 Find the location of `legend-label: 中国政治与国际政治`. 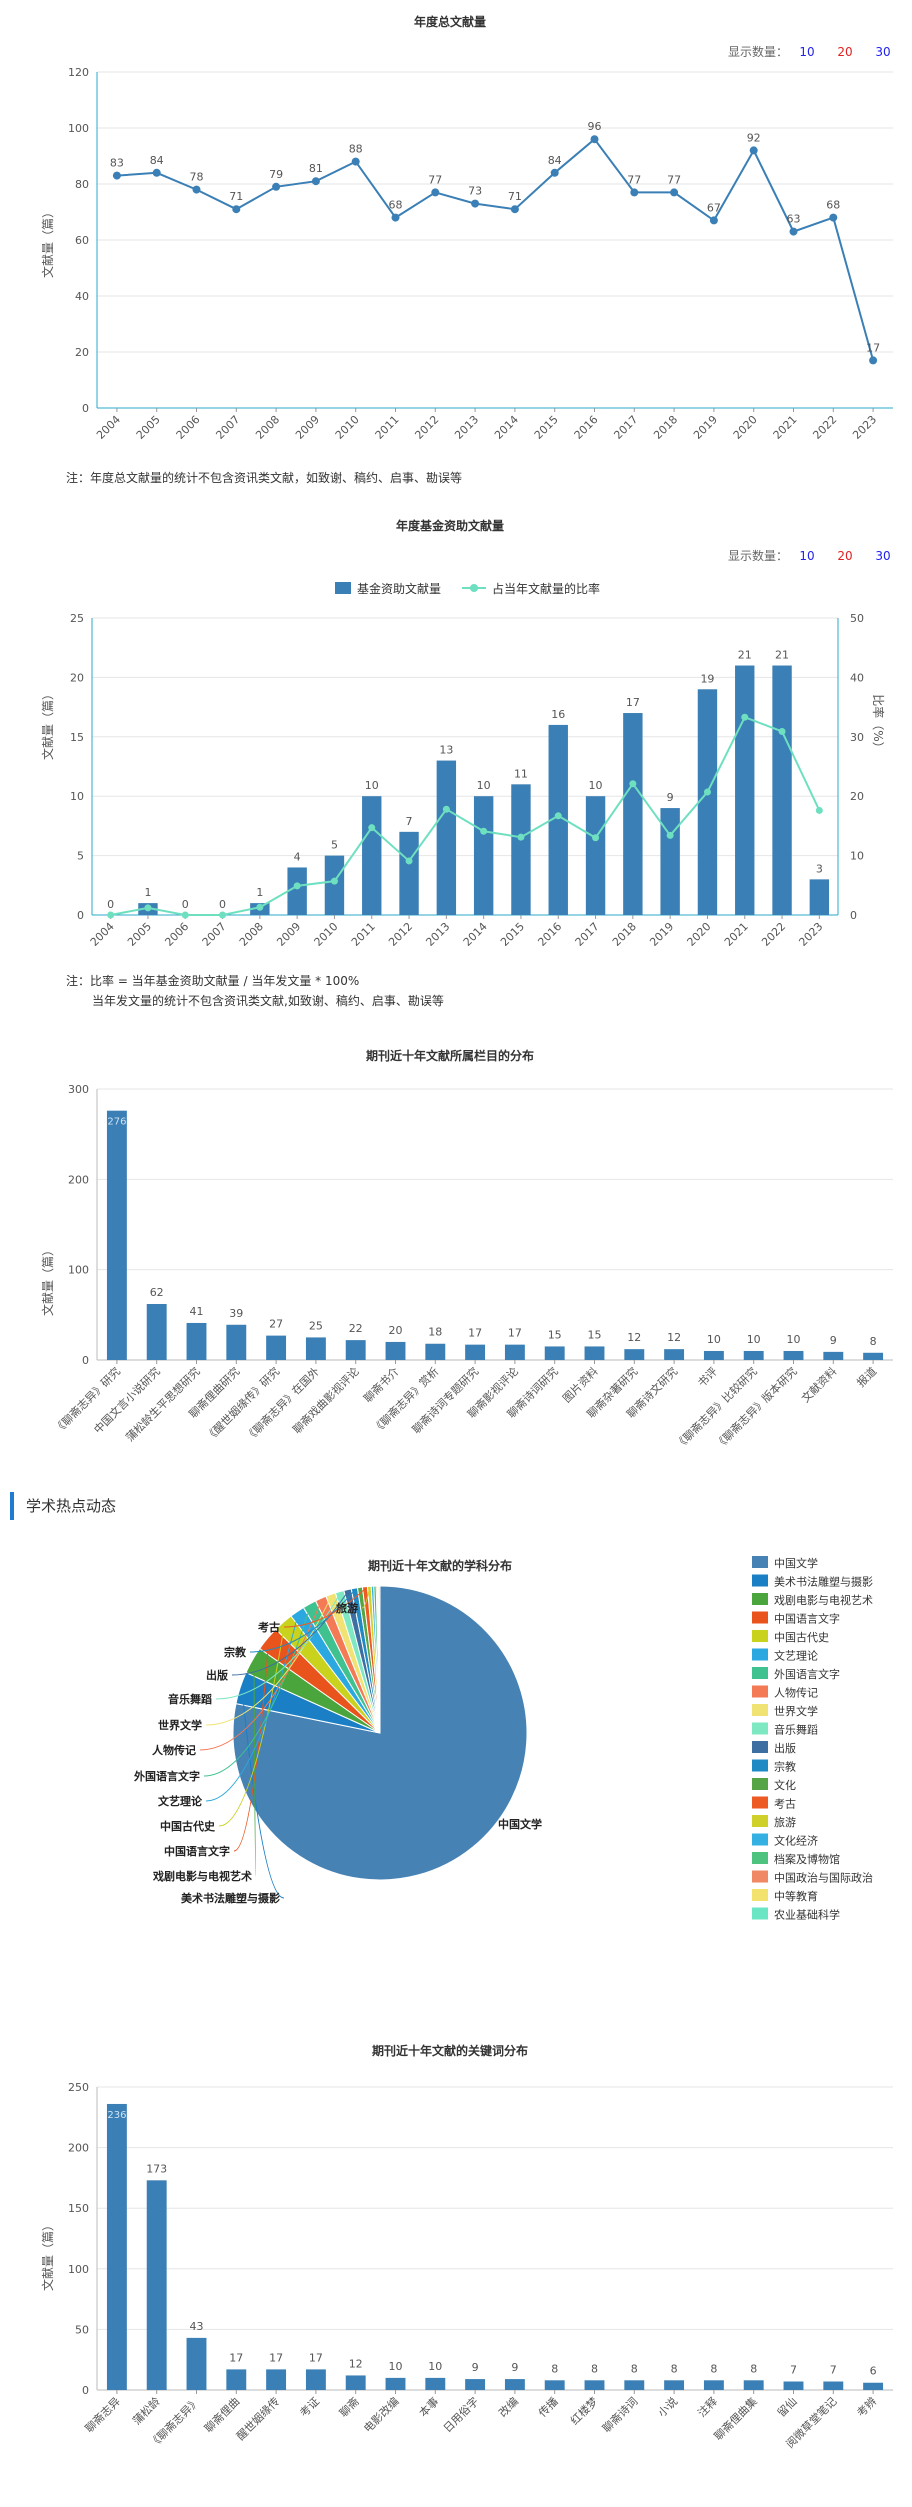

legend-label: 中国政治与国际政治 is located at coordinates (823, 1878).